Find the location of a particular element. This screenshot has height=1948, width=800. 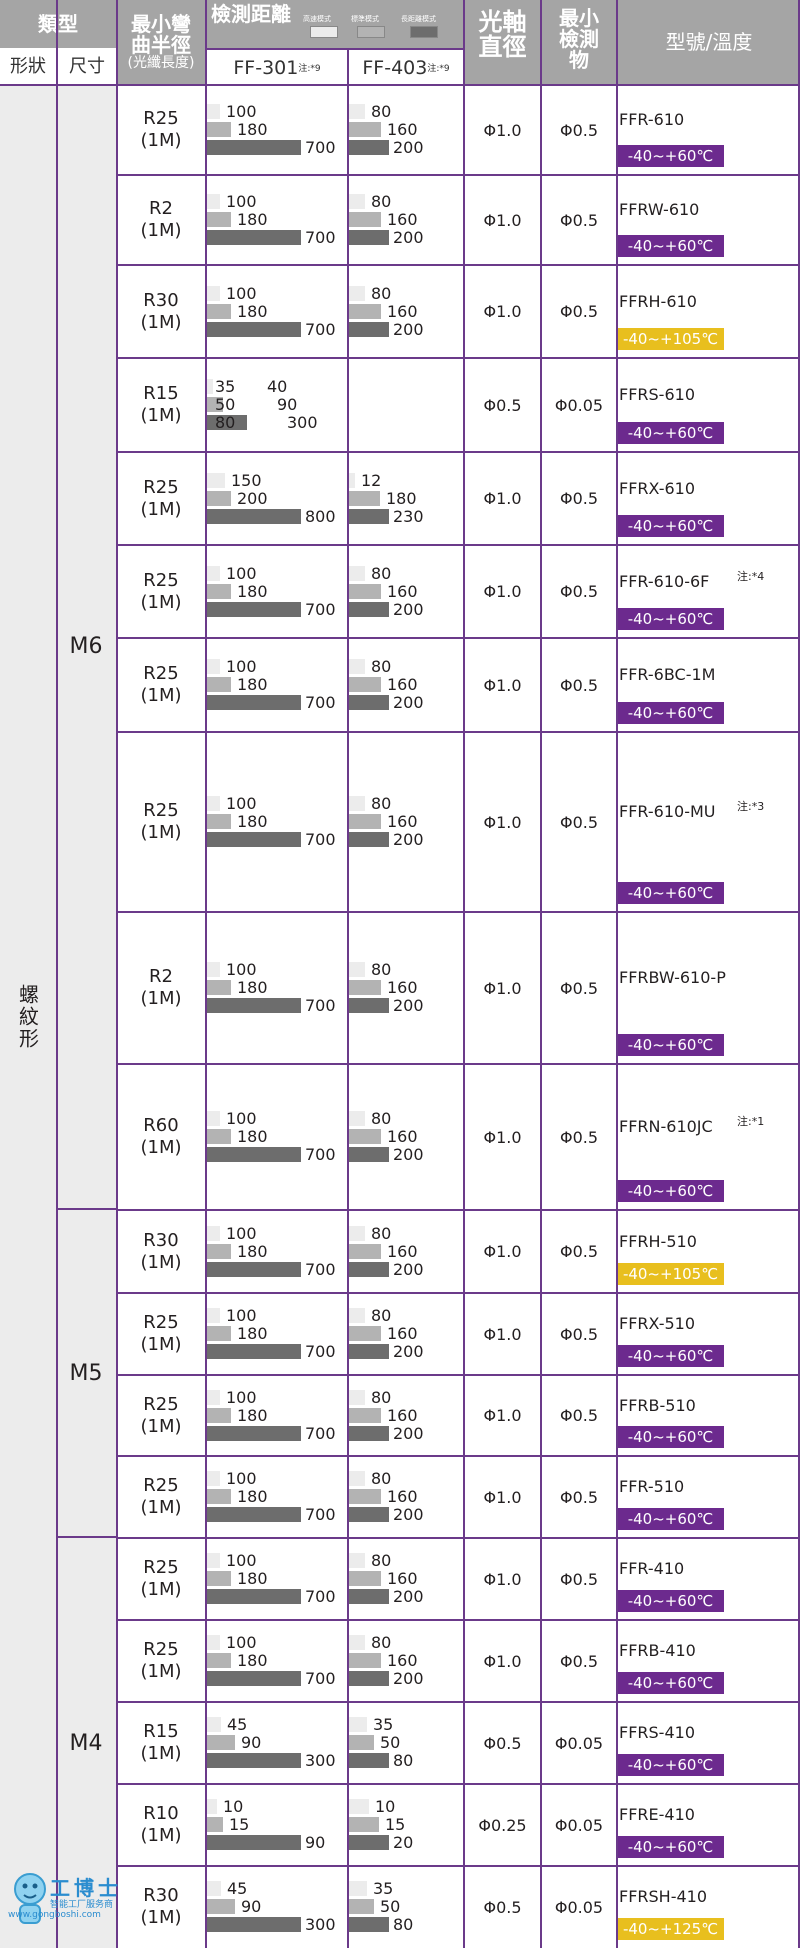

ff301-value: 200 is located at coordinates (252, 498).